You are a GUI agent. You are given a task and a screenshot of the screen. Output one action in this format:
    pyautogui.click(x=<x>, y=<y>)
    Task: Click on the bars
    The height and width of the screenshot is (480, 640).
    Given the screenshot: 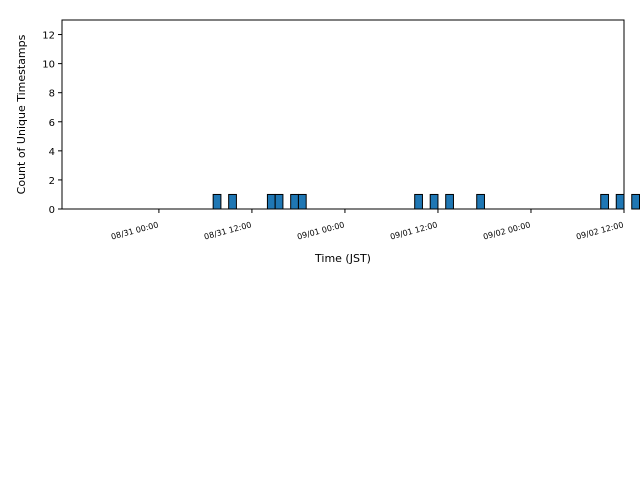 What is the action you would take?
    pyautogui.click(x=426, y=201)
    